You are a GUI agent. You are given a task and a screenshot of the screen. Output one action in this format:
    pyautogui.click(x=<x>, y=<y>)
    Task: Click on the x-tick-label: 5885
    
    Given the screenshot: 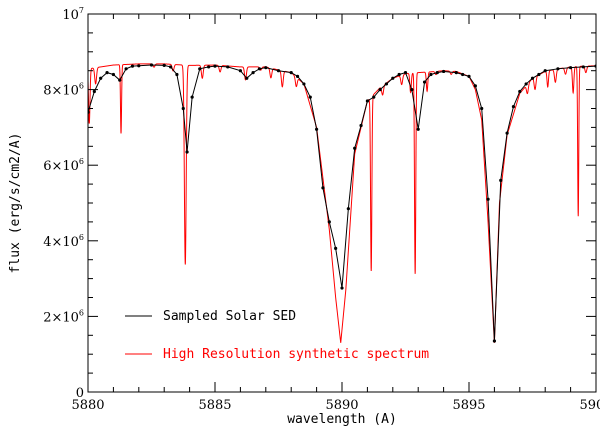 What is the action you would take?
    pyautogui.click(x=214, y=405)
    